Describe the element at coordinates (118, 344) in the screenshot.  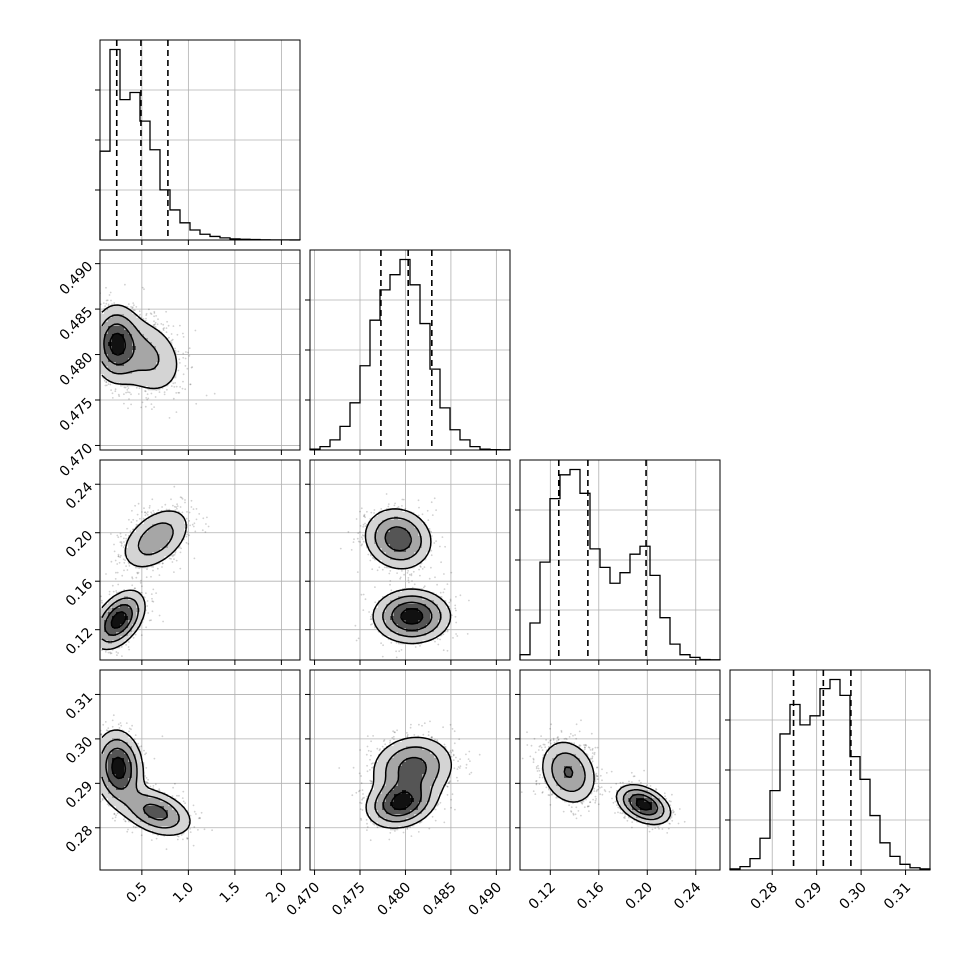
I see `contour-line-p2-vs-p1` at that location.